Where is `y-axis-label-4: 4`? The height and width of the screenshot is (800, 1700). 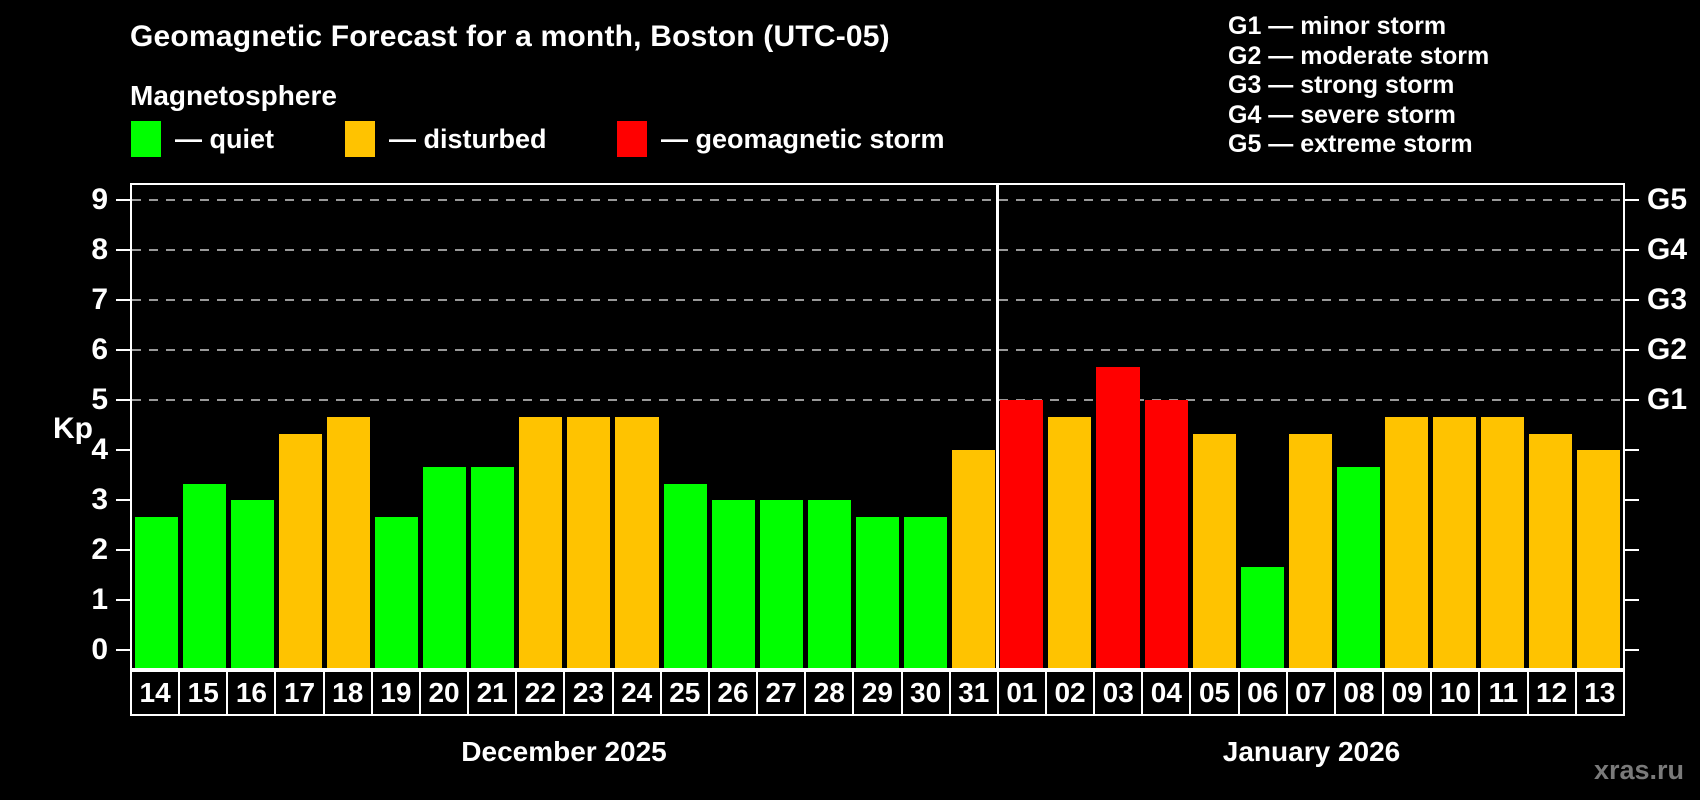
y-axis-label-4: 4 is located at coordinates (99, 449).